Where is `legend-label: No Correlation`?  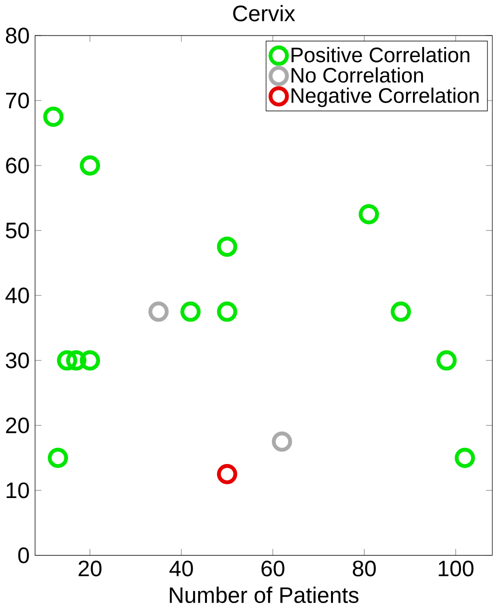
legend-label: No Correlation is located at coordinates (358, 75).